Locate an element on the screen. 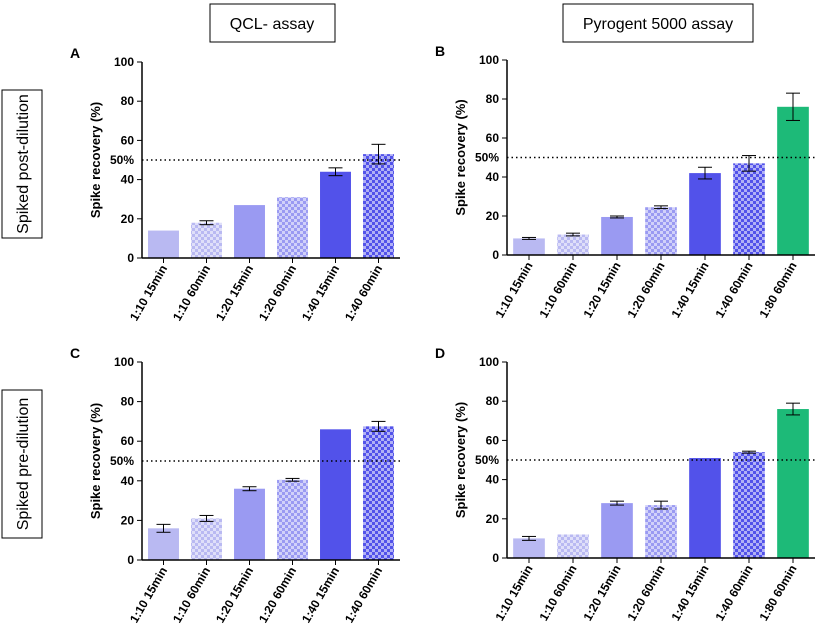 The height and width of the screenshot is (632, 829). column-header: Pyrogent 5000 assay is located at coordinates (658, 24).